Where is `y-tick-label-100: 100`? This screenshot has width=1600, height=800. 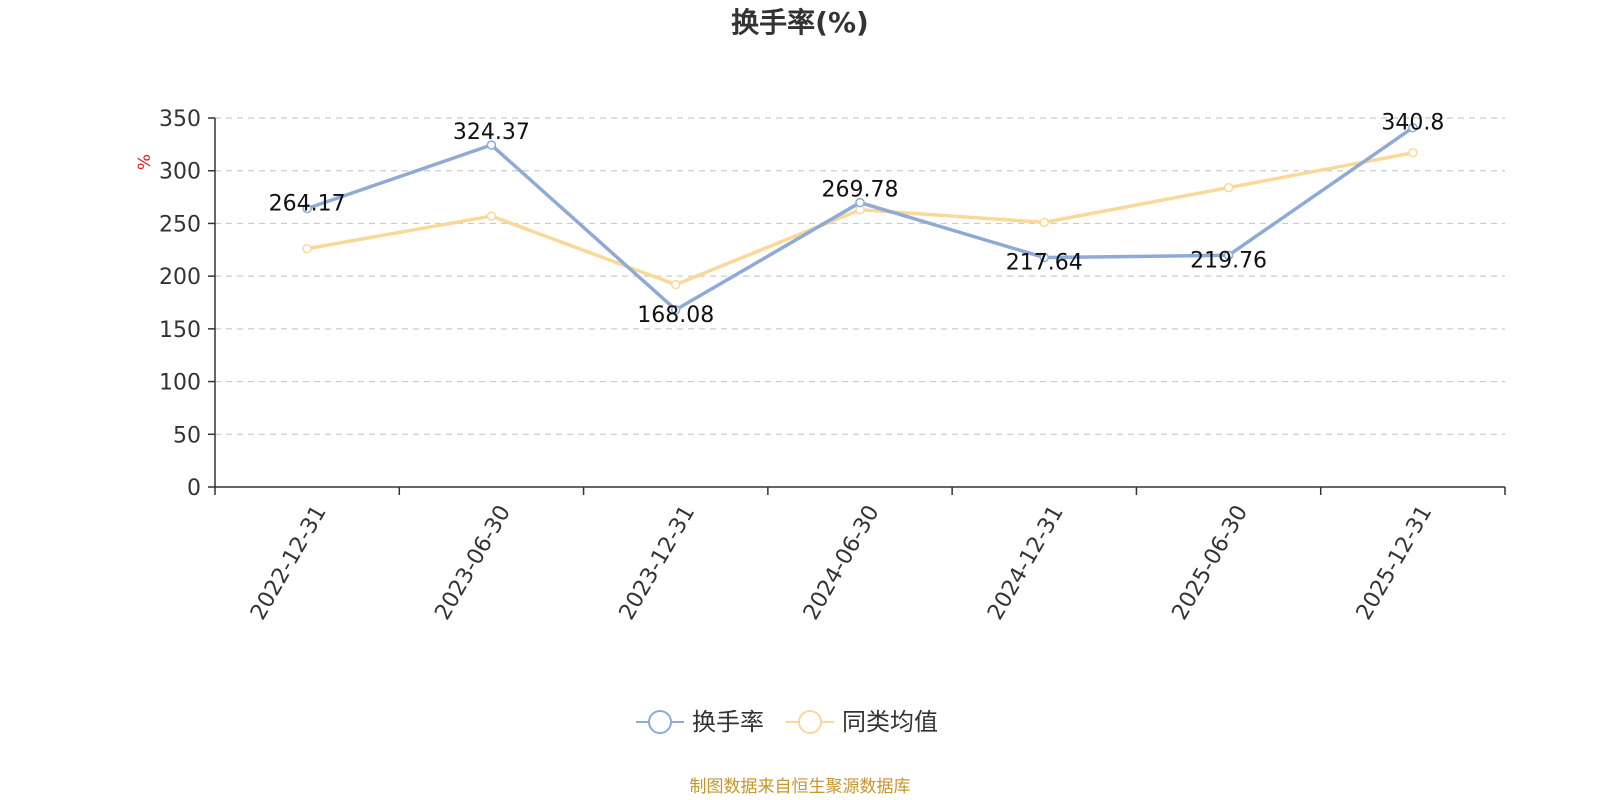 y-tick-label-100: 100 is located at coordinates (180, 383).